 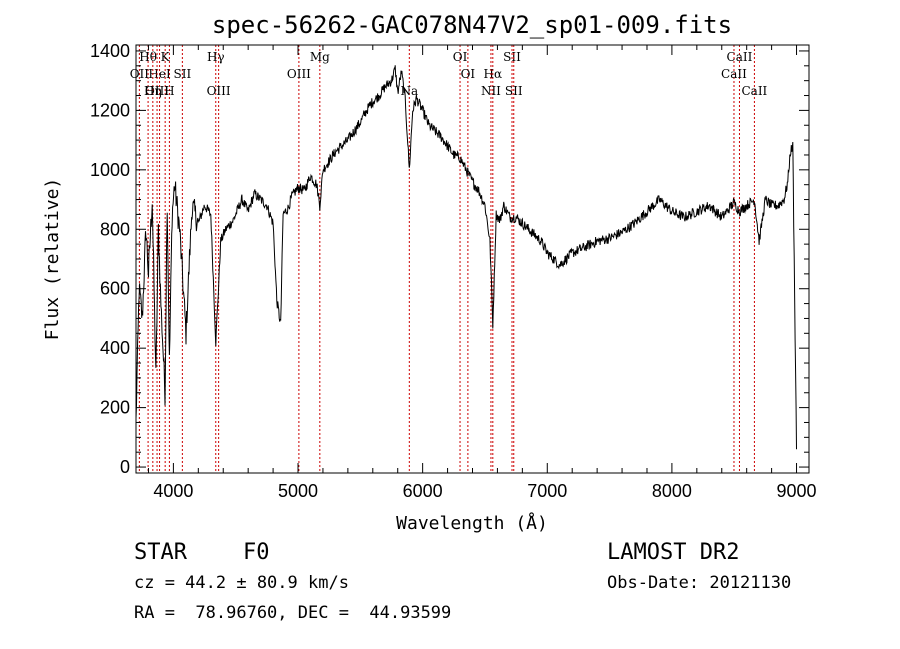 What do you see at coordinates (493, 74) in the screenshot?
I see `marker-label: Hα` at bounding box center [493, 74].